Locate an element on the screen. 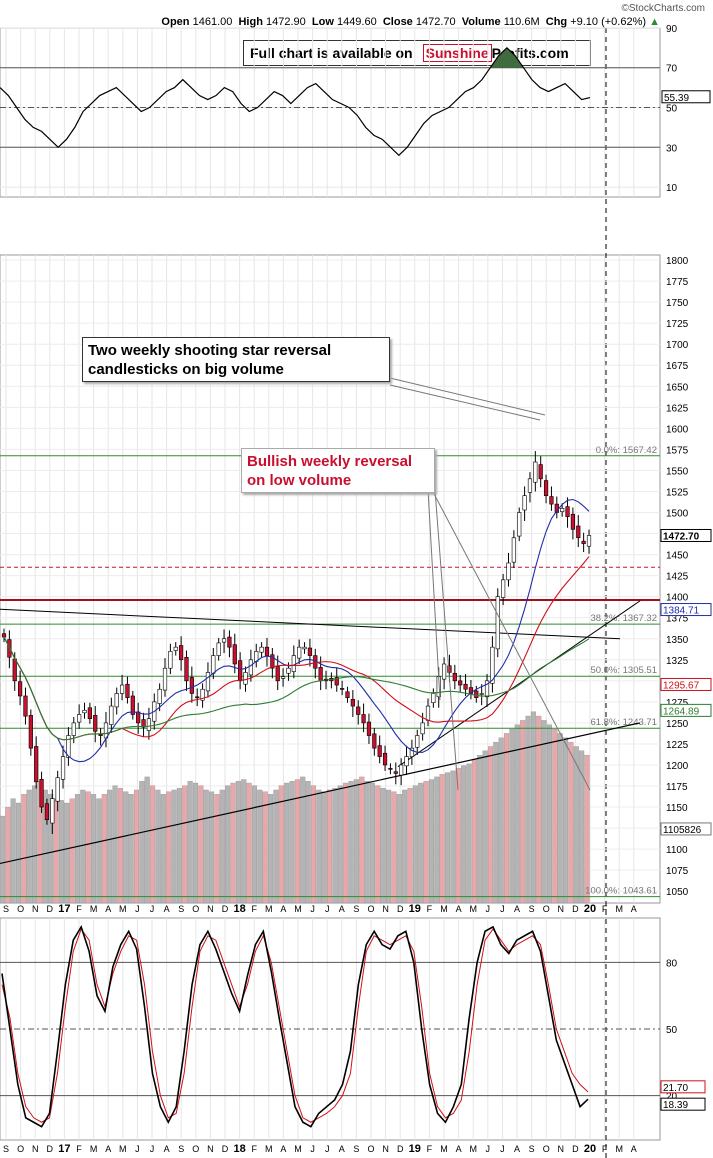 The height and width of the screenshot is (1158, 713). close-label: Close is located at coordinates (397, 22).